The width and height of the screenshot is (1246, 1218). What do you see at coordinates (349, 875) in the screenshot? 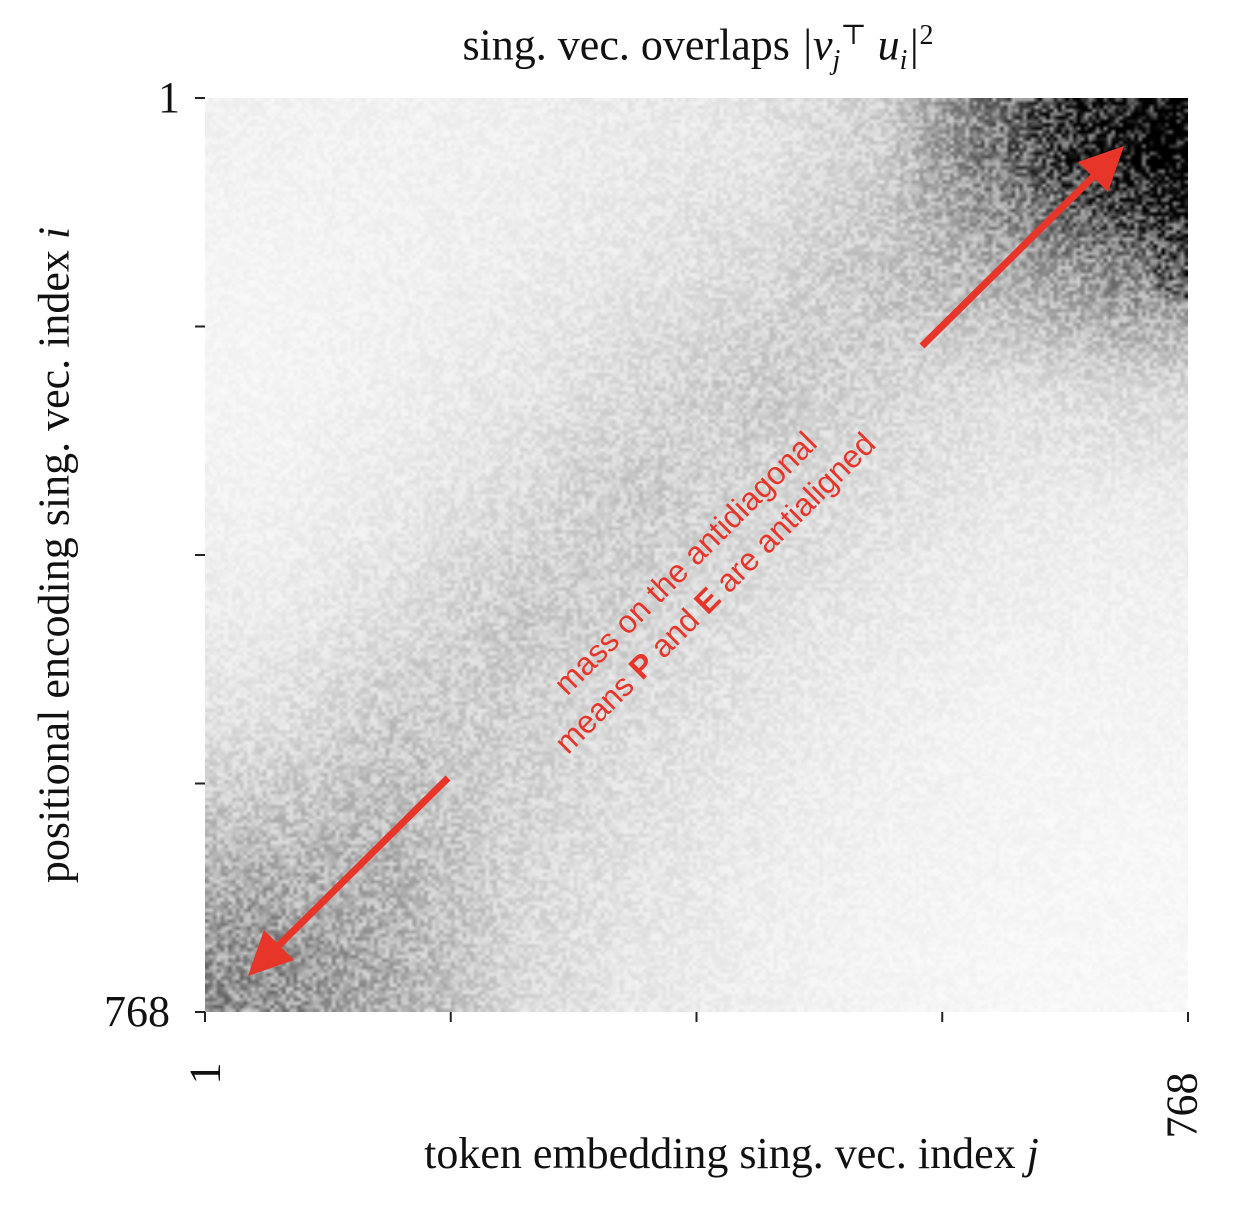
I see `arrow-bottom-left` at bounding box center [349, 875].